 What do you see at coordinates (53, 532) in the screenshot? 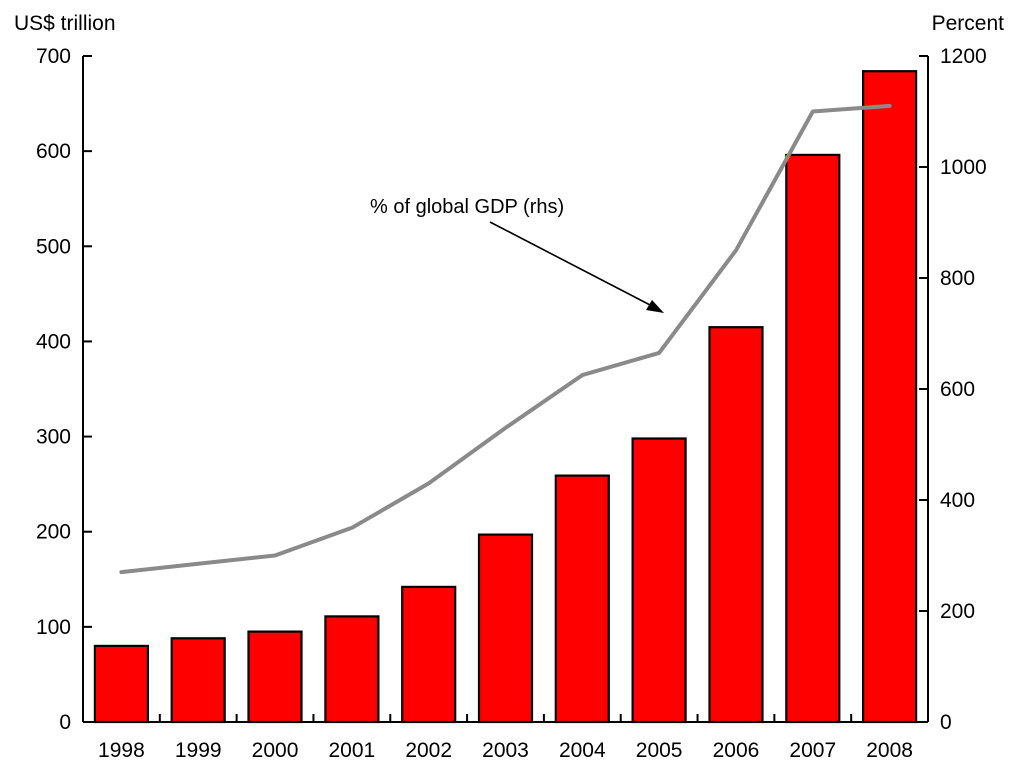
I see `left-tick-label-200: 200` at bounding box center [53, 532].